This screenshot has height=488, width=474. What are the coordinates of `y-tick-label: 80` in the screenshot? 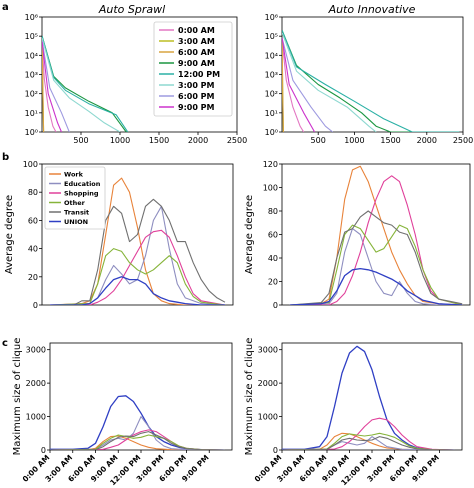 It's located at (273, 211).